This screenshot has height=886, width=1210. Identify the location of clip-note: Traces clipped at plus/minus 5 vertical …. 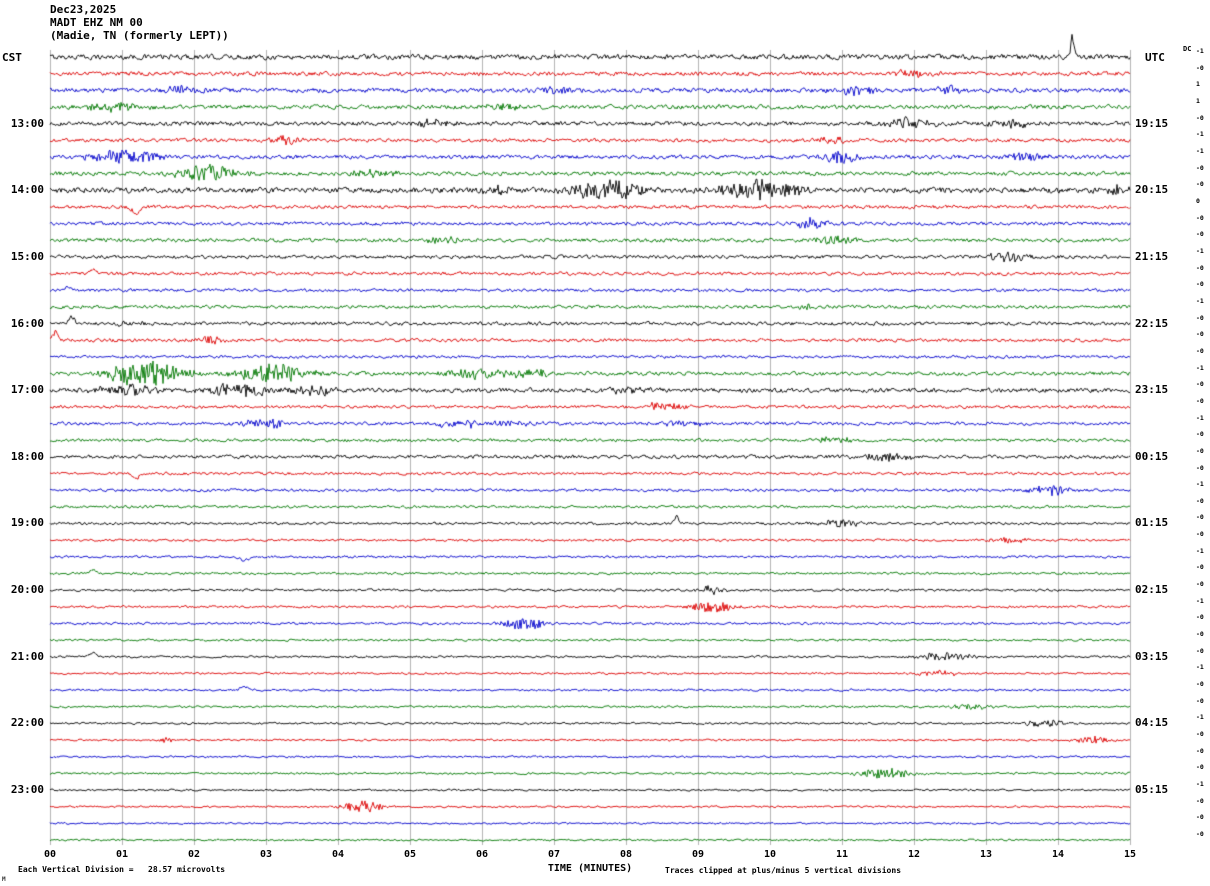
(783, 870).